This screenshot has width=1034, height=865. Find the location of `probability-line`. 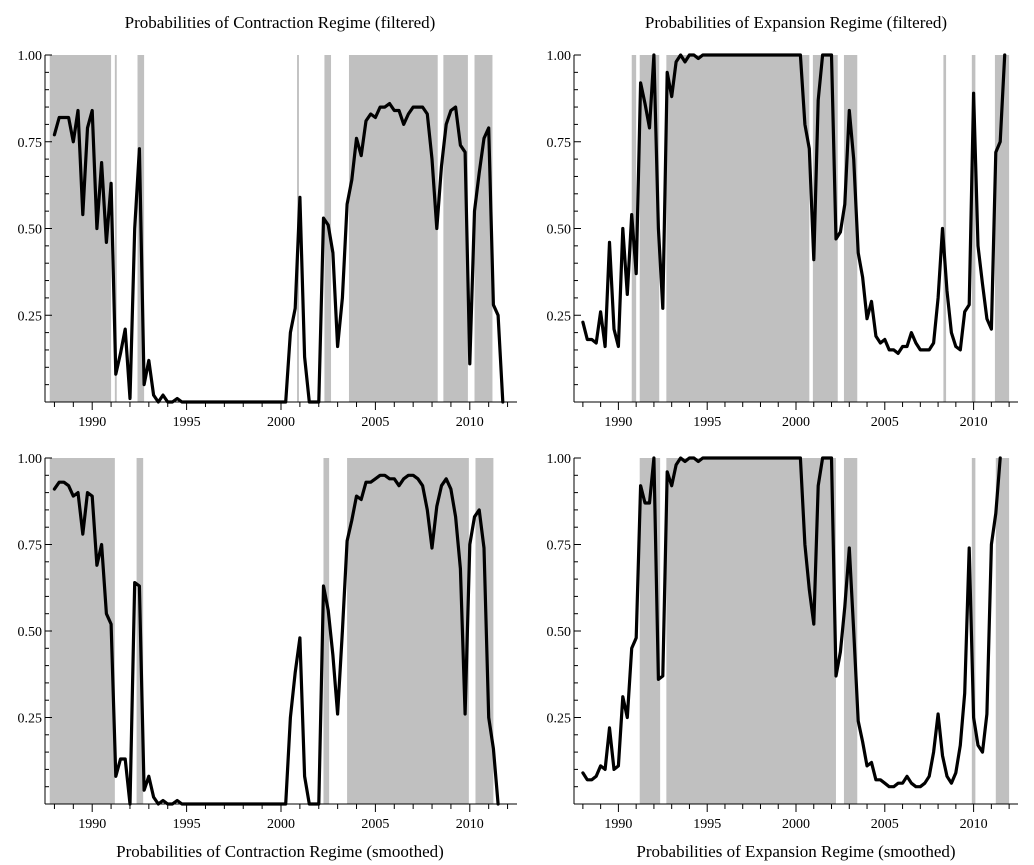

probability-line is located at coordinates (794, 204).